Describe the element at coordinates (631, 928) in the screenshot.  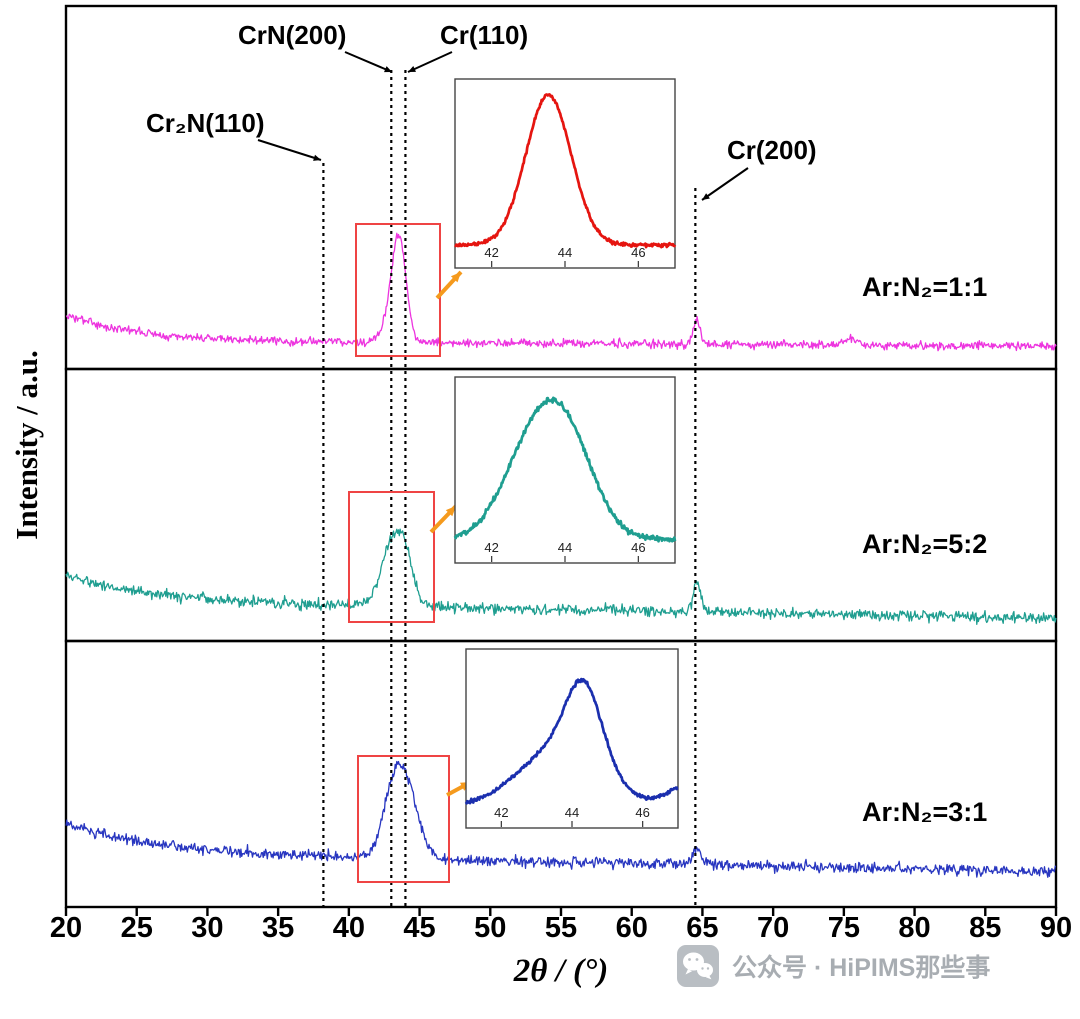
I see `x-tick-label: 60` at that location.